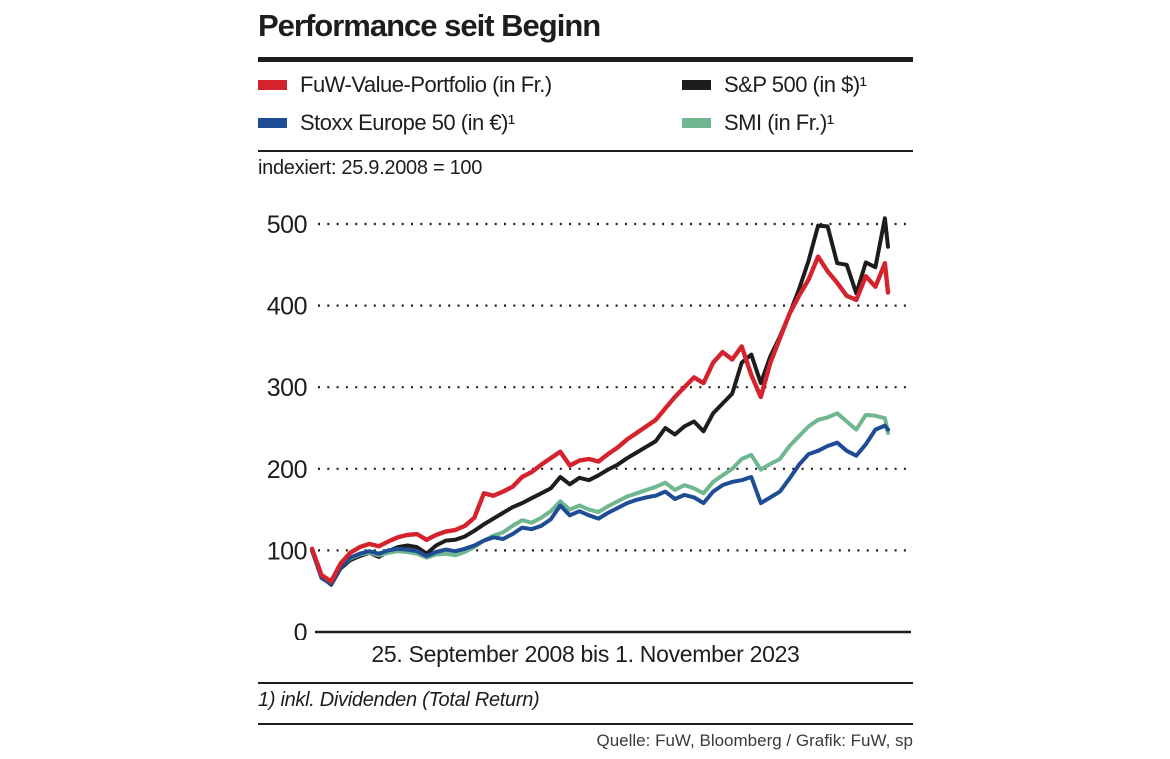  I want to click on legend-item-sp500: S&P 500 (in $)¹, so click(797, 85).